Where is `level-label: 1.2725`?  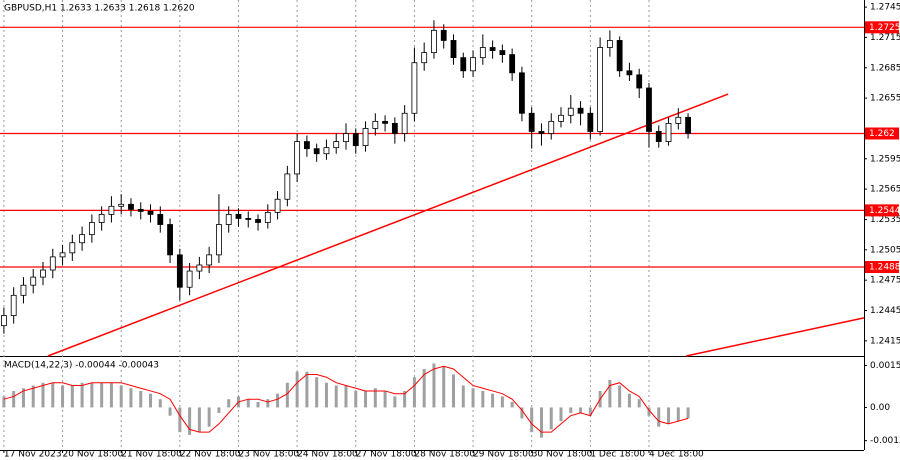 level-label: 1.2725 is located at coordinates (884, 28).